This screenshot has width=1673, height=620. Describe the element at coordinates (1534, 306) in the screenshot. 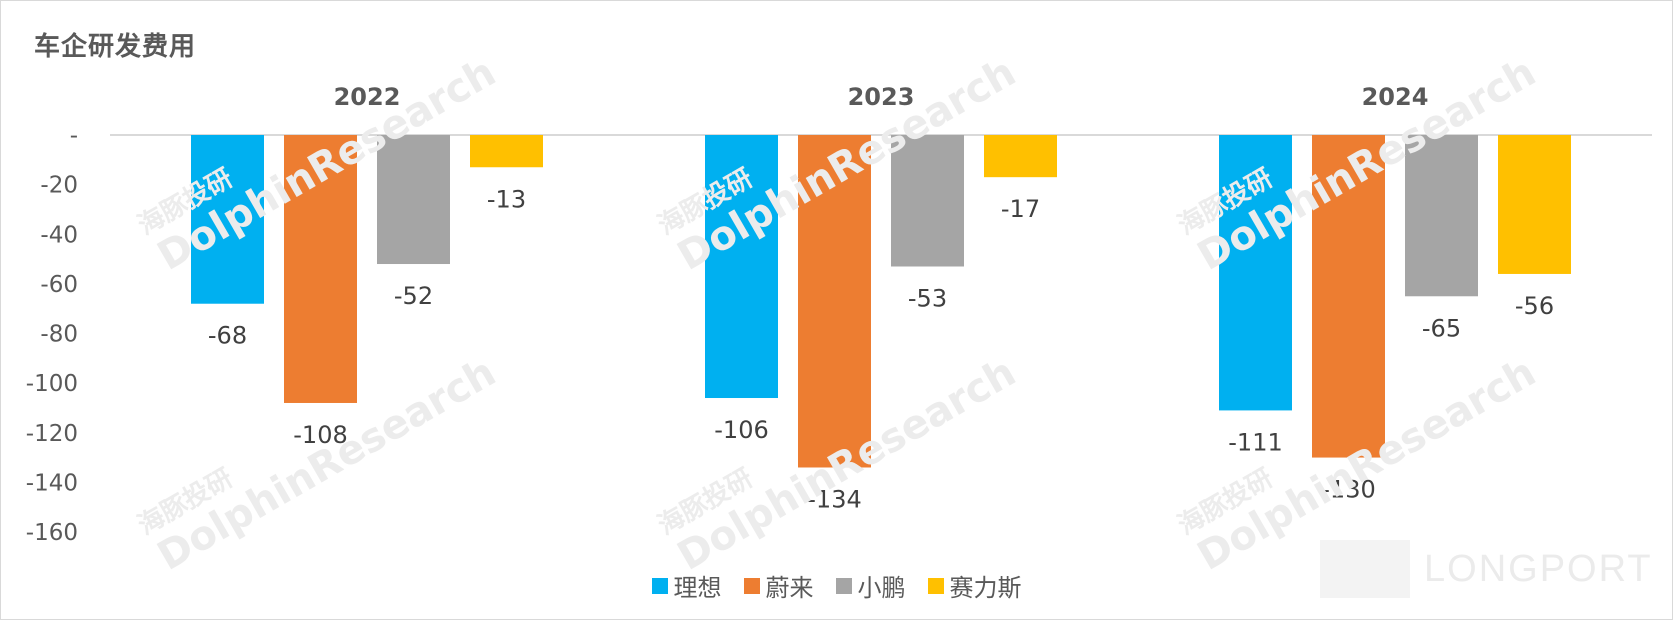

I see `data-label: -56` at that location.